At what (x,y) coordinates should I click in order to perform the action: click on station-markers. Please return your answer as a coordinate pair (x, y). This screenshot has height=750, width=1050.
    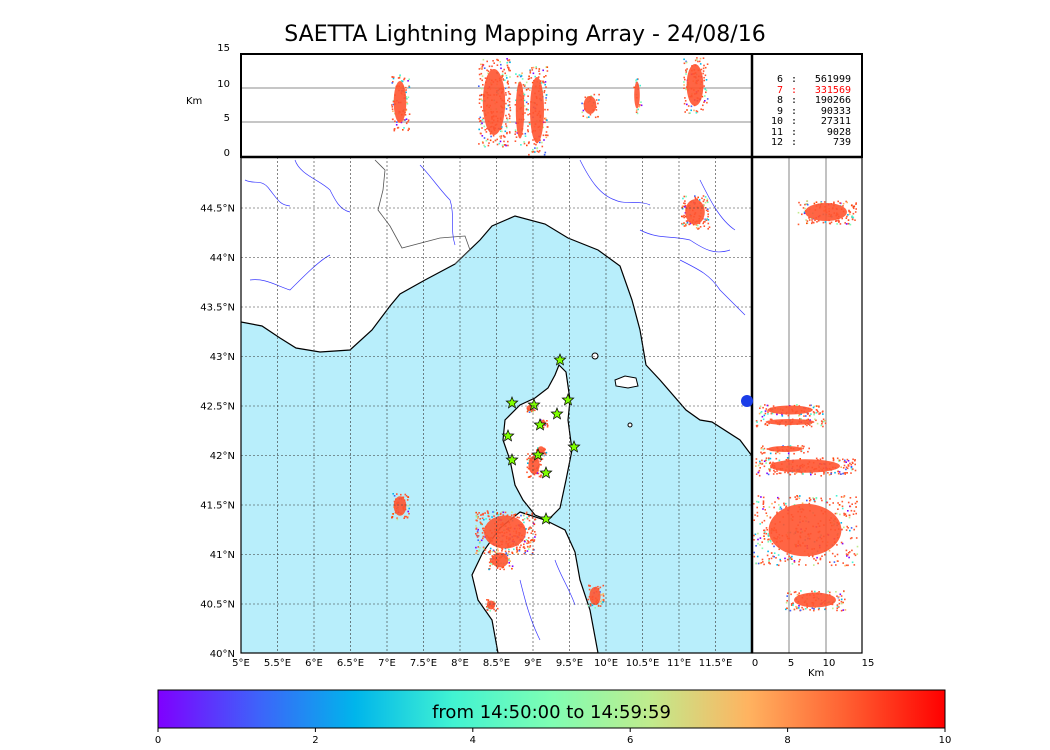
    Looking at the image, I should click on (541, 439).